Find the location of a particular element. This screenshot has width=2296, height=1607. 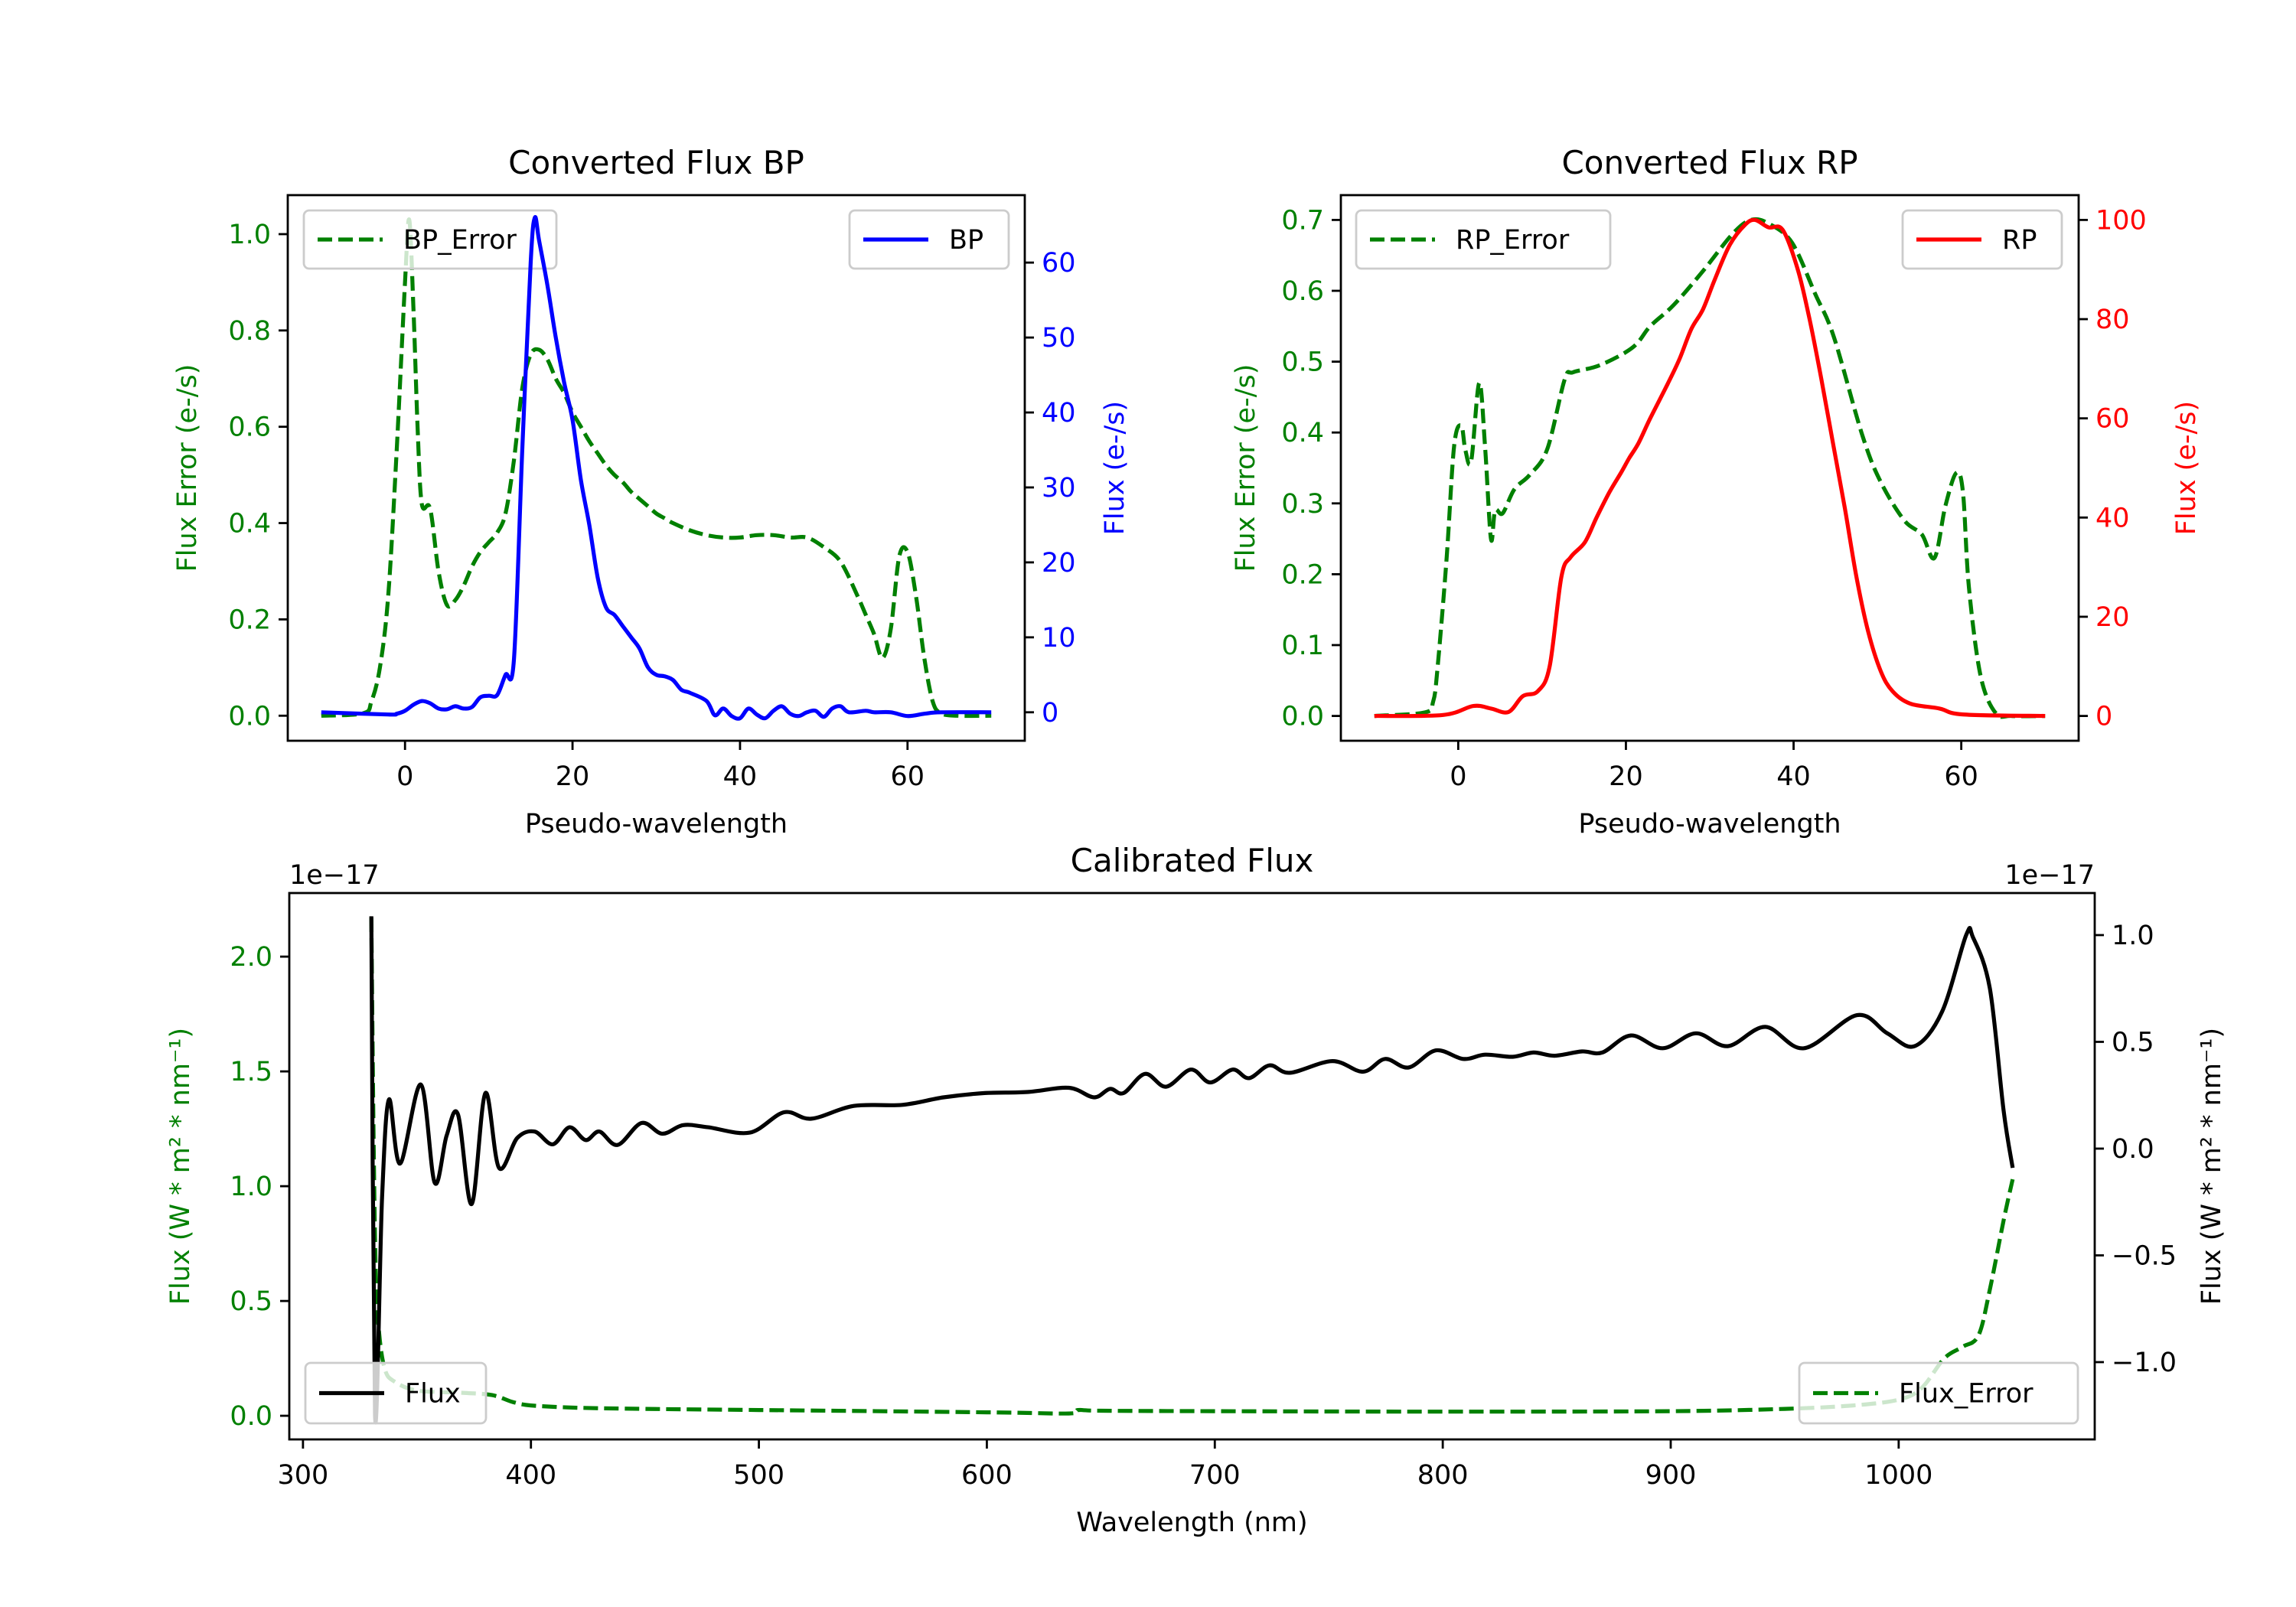

bp-legend-bp: BP is located at coordinates (929, 239).